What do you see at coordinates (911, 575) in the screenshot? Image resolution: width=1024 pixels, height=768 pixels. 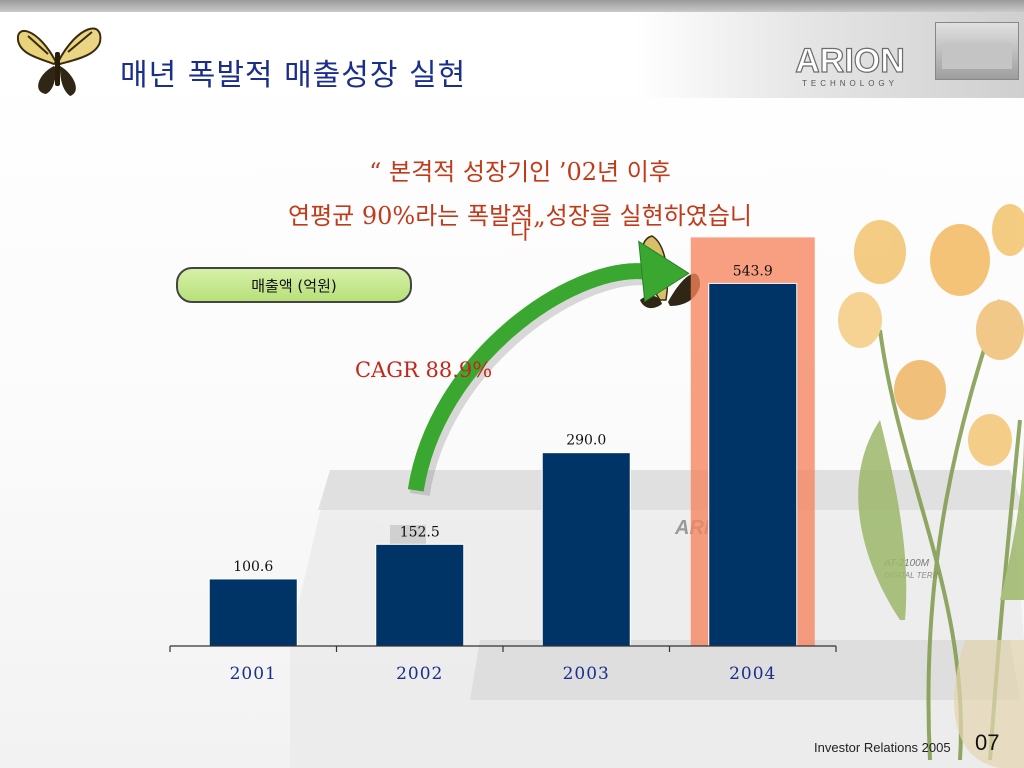 I see `svg-text: DIGITAL TERR` at bounding box center [911, 575].